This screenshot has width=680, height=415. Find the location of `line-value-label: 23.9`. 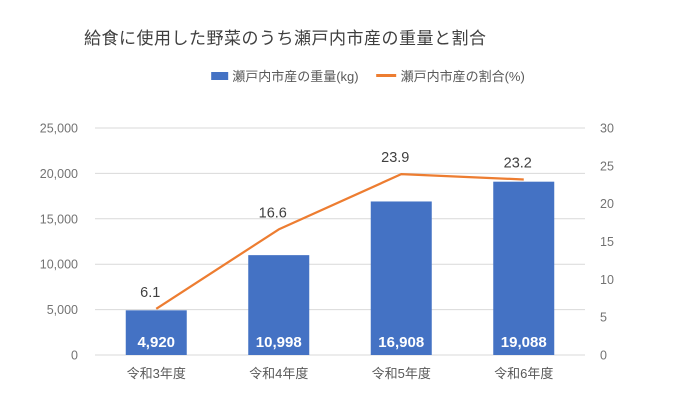

line-value-label: 23.9 is located at coordinates (395, 158).